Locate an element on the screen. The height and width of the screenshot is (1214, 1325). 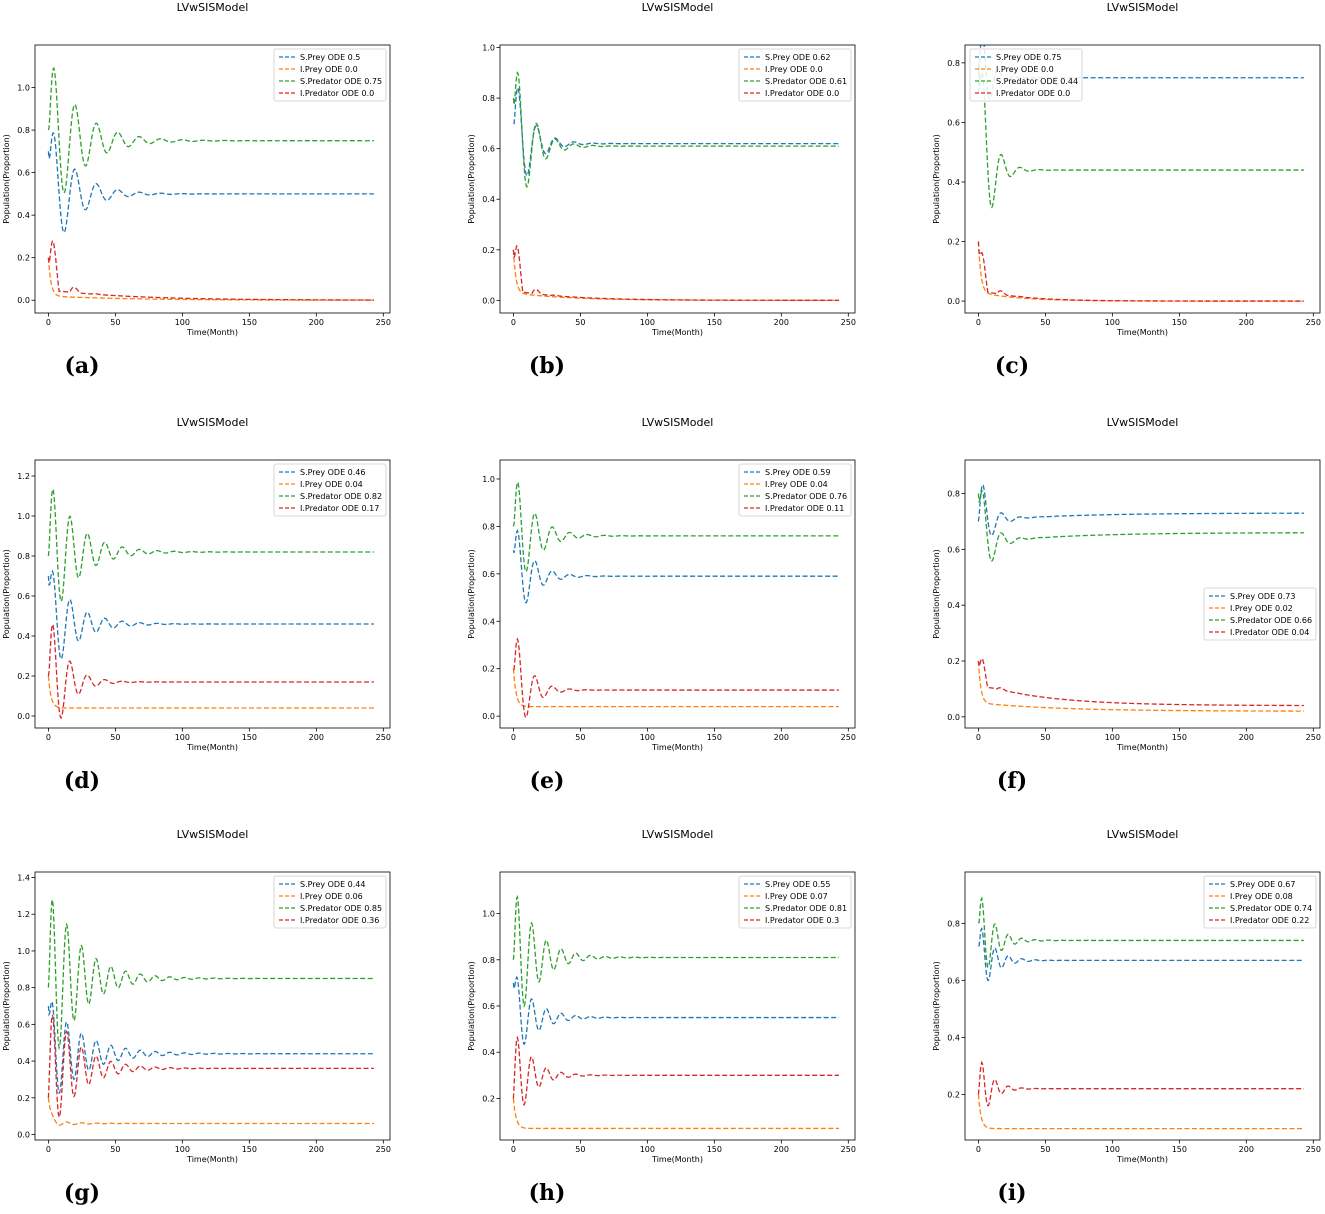
legend-entry: I.Predator ODE 0.17 is located at coordinates (339, 508).